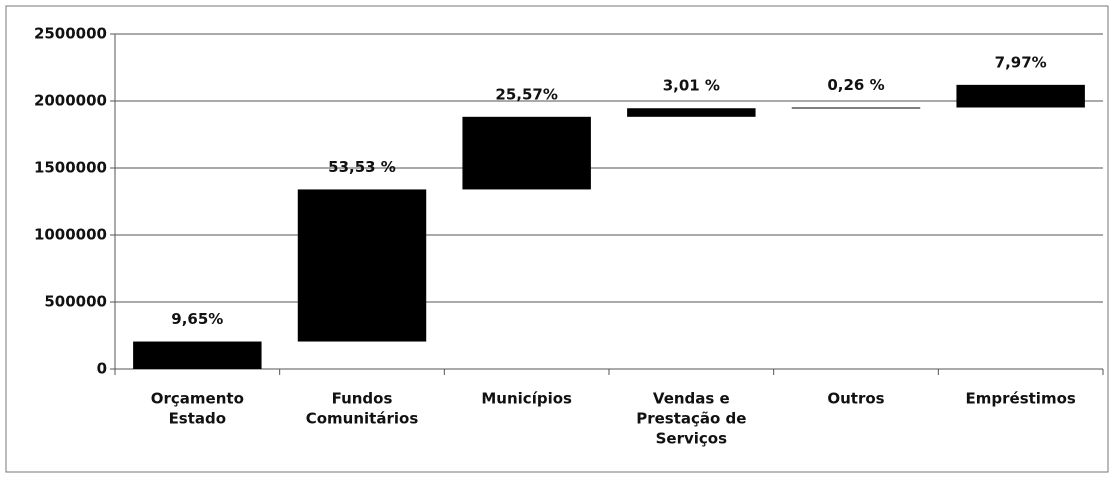  What do you see at coordinates (1021, 62) in the screenshot?
I see `data-label: 7,97%` at bounding box center [1021, 62].